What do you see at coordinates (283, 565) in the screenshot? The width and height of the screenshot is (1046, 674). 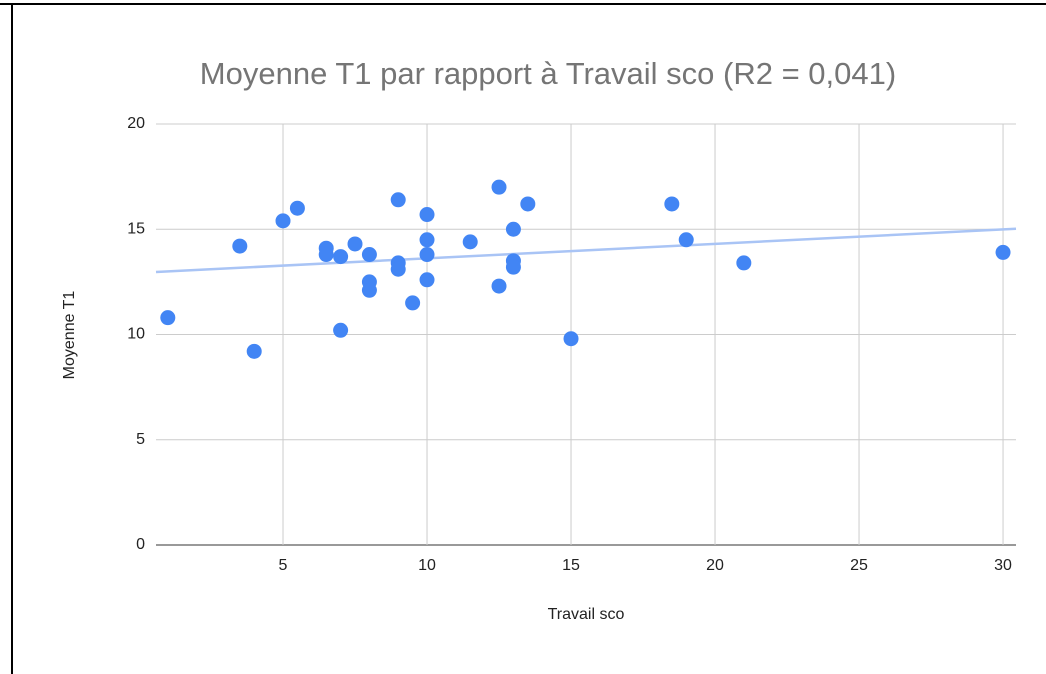 I see `x-tick-label: 5` at bounding box center [283, 565].